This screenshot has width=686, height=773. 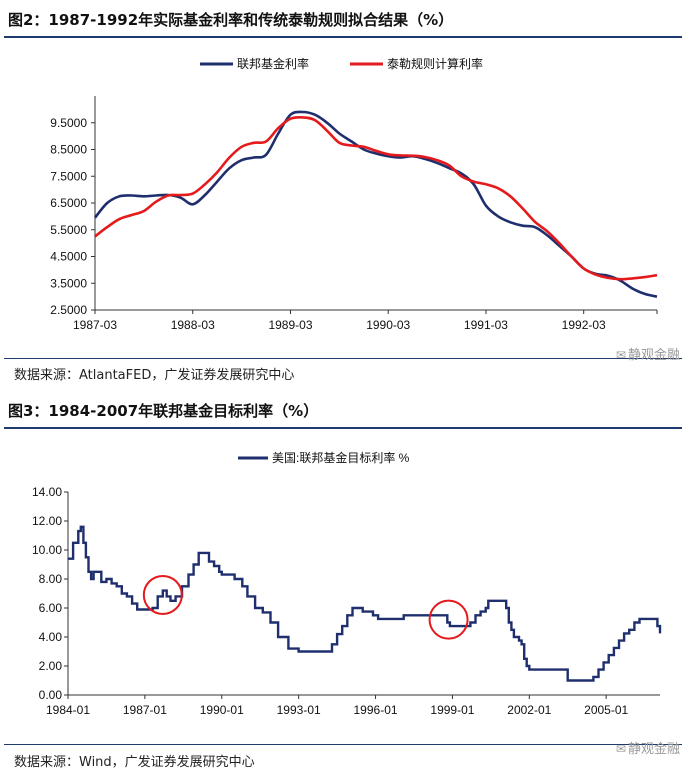 I want to click on figure3-annotations, so click(x=305, y=607).